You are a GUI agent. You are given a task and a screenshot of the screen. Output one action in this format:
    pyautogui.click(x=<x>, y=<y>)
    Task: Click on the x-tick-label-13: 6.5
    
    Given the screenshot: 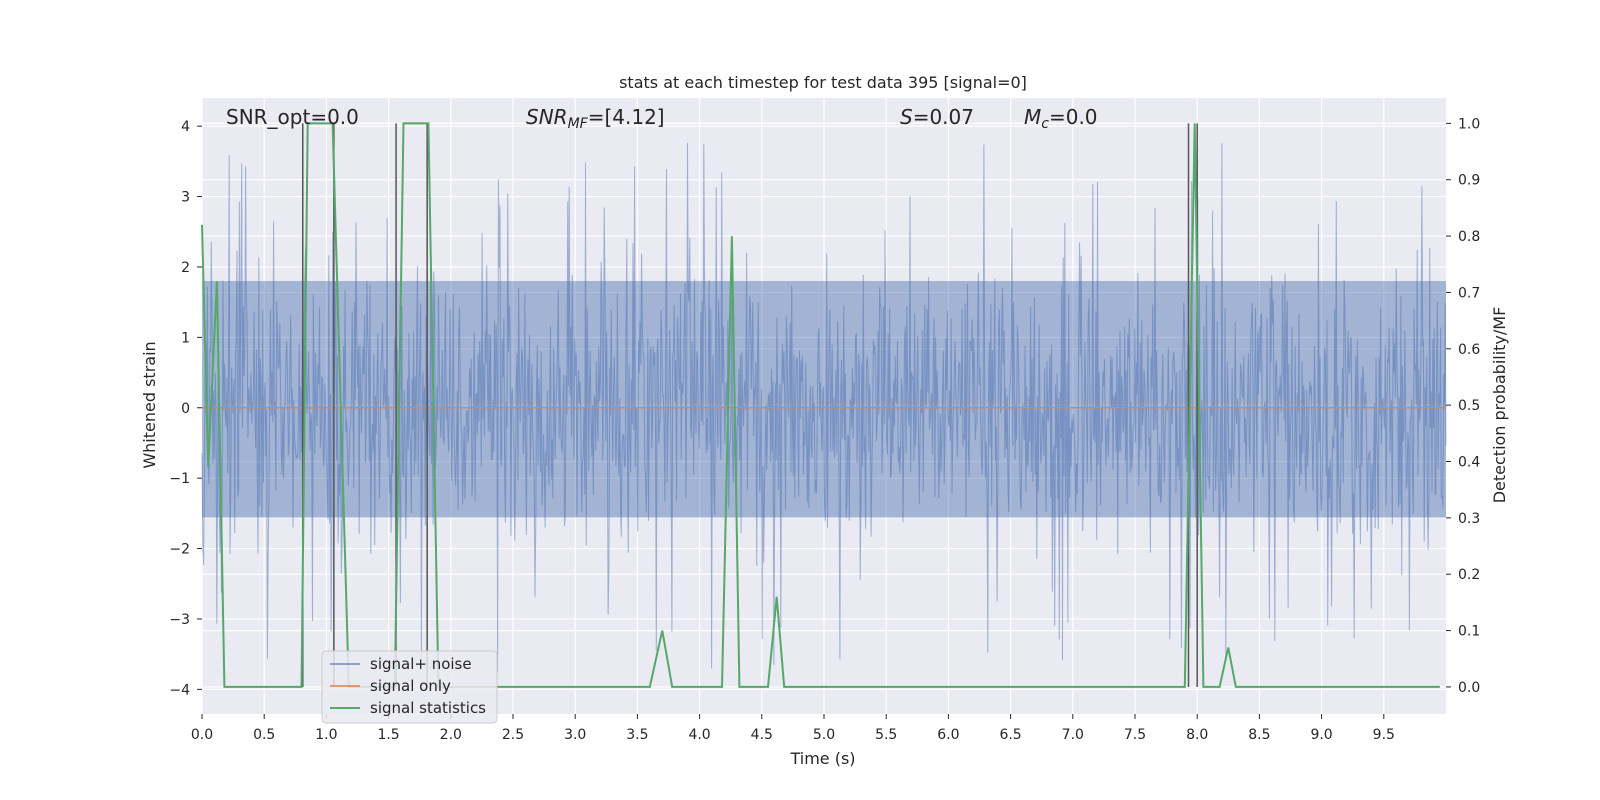 What is the action you would take?
    pyautogui.click(x=1010, y=735)
    